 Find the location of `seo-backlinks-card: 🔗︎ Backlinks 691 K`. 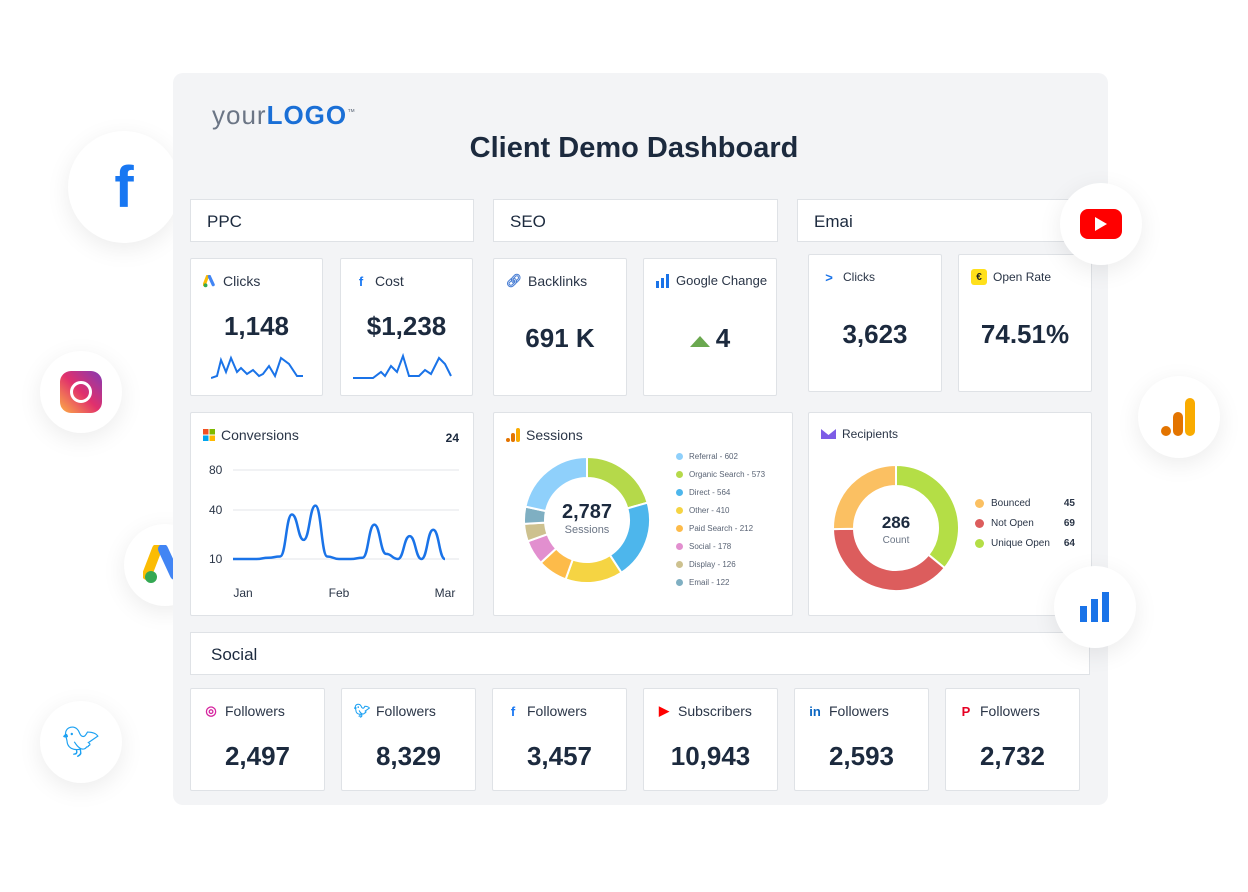

seo-backlinks-card: 🔗︎ Backlinks 691 K is located at coordinates (560, 327).